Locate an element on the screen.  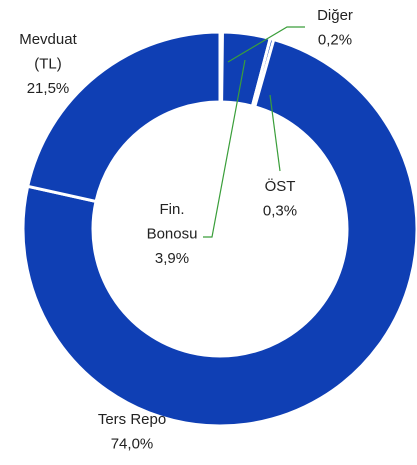
slice-label: Ters Repo is located at coordinates (132, 419).